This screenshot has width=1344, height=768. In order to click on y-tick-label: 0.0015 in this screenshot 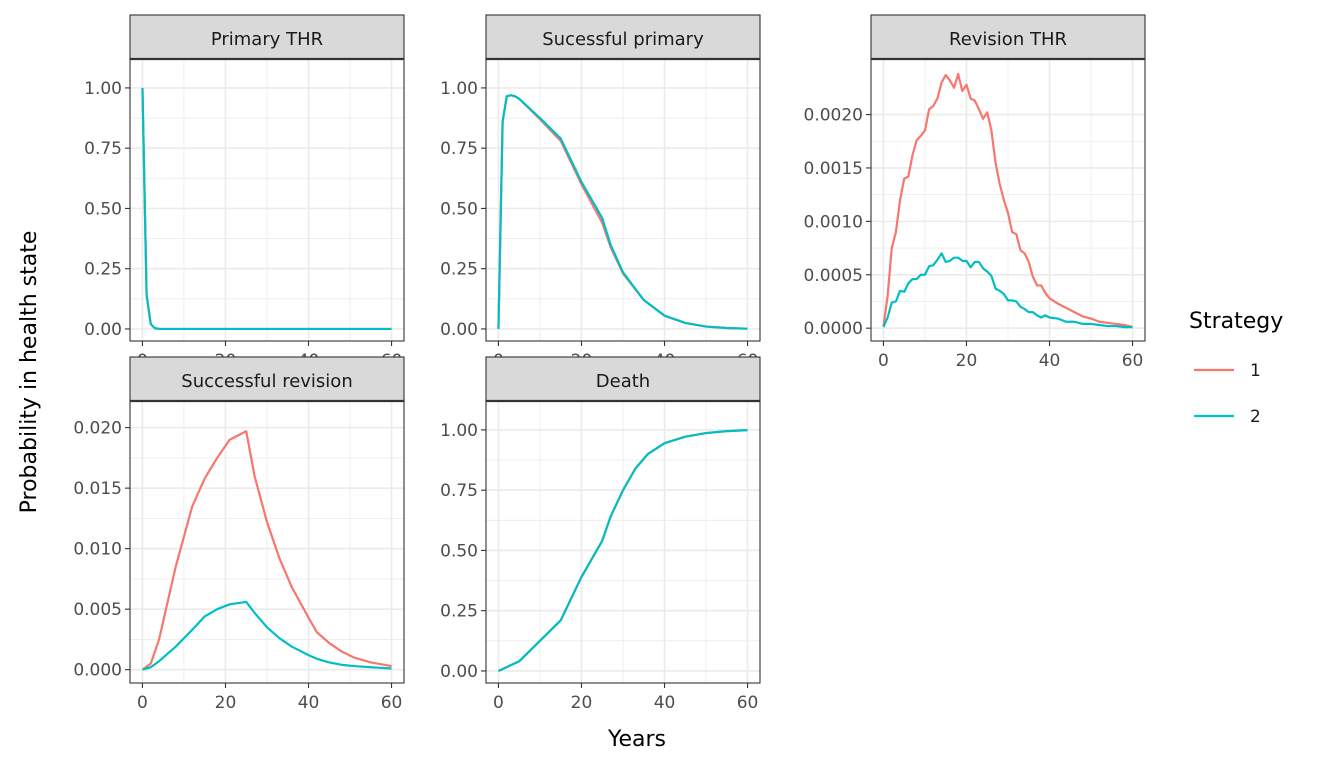, I will do `click(833, 169)`.